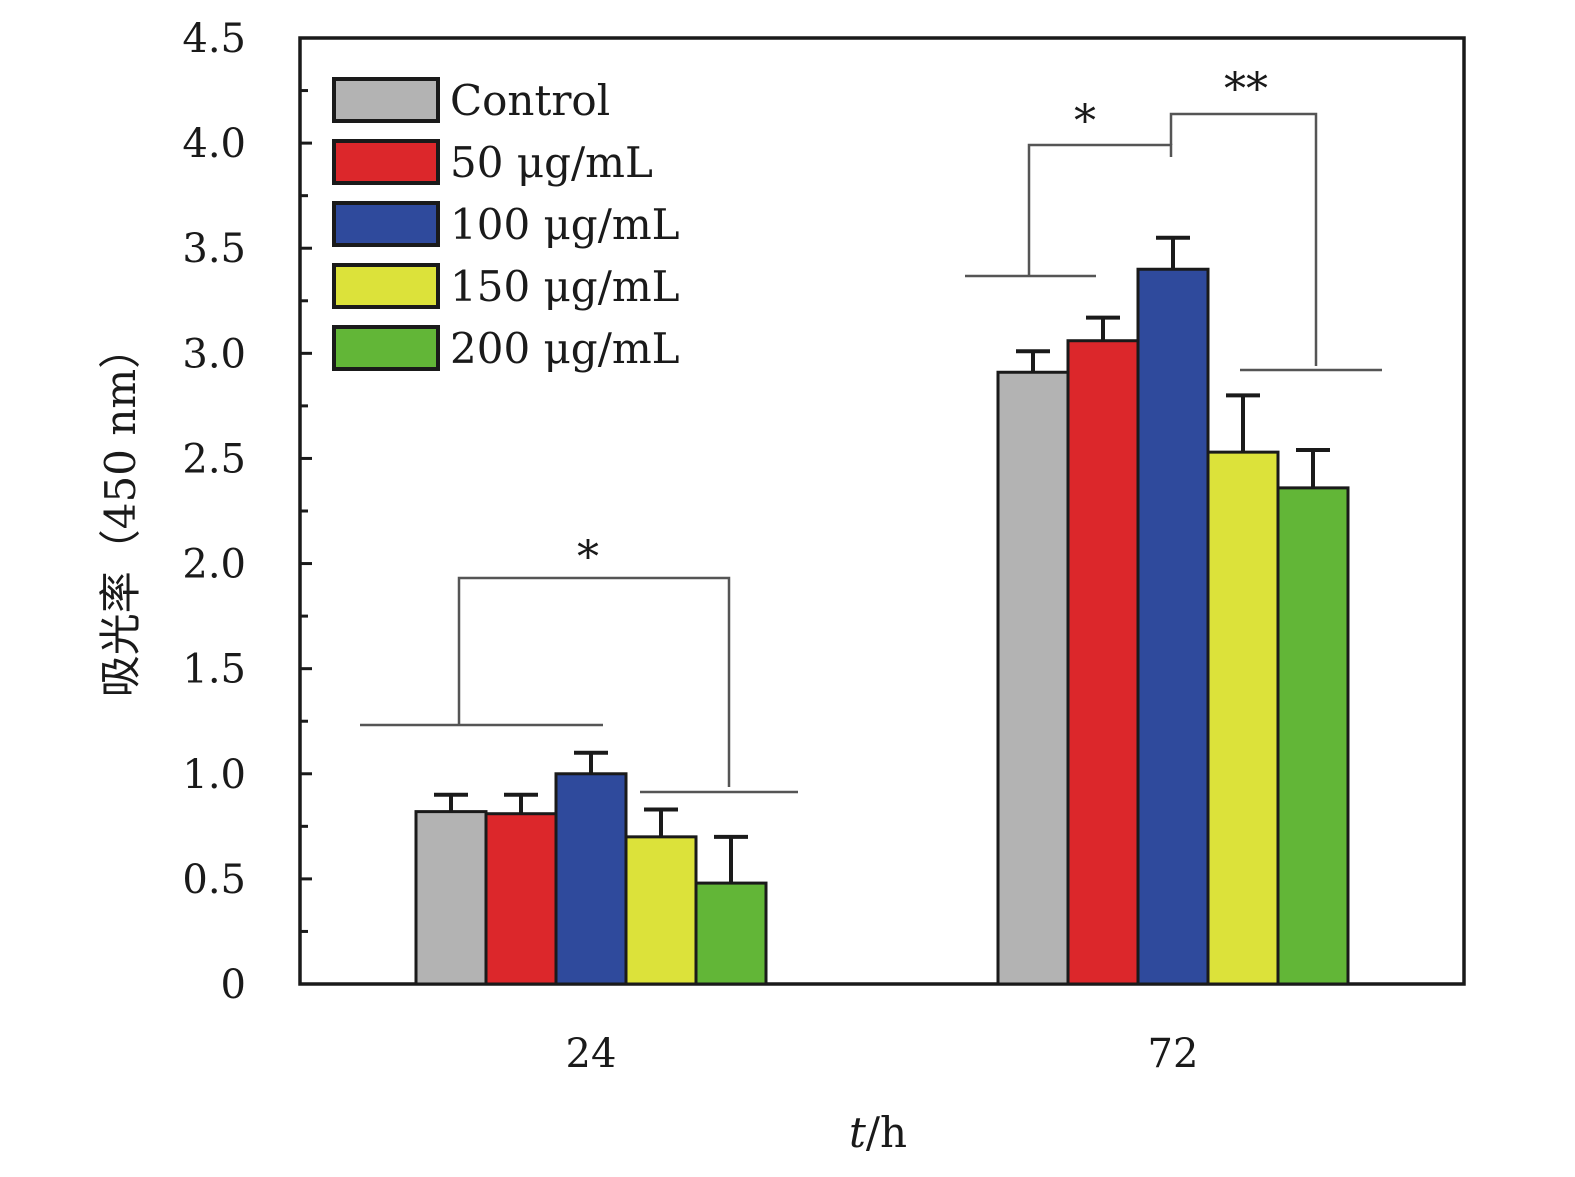 The height and width of the screenshot is (1177, 1575). Describe the element at coordinates (591, 1054) in the screenshot. I see `x-tick-label: 24` at that location.